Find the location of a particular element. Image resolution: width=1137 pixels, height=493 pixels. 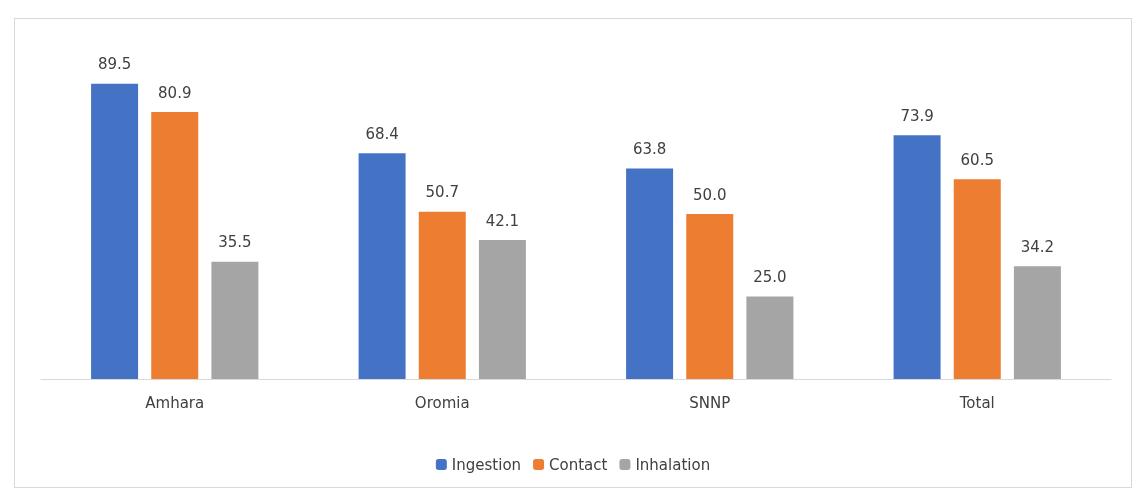

data-label: 50.7 is located at coordinates (442, 192).